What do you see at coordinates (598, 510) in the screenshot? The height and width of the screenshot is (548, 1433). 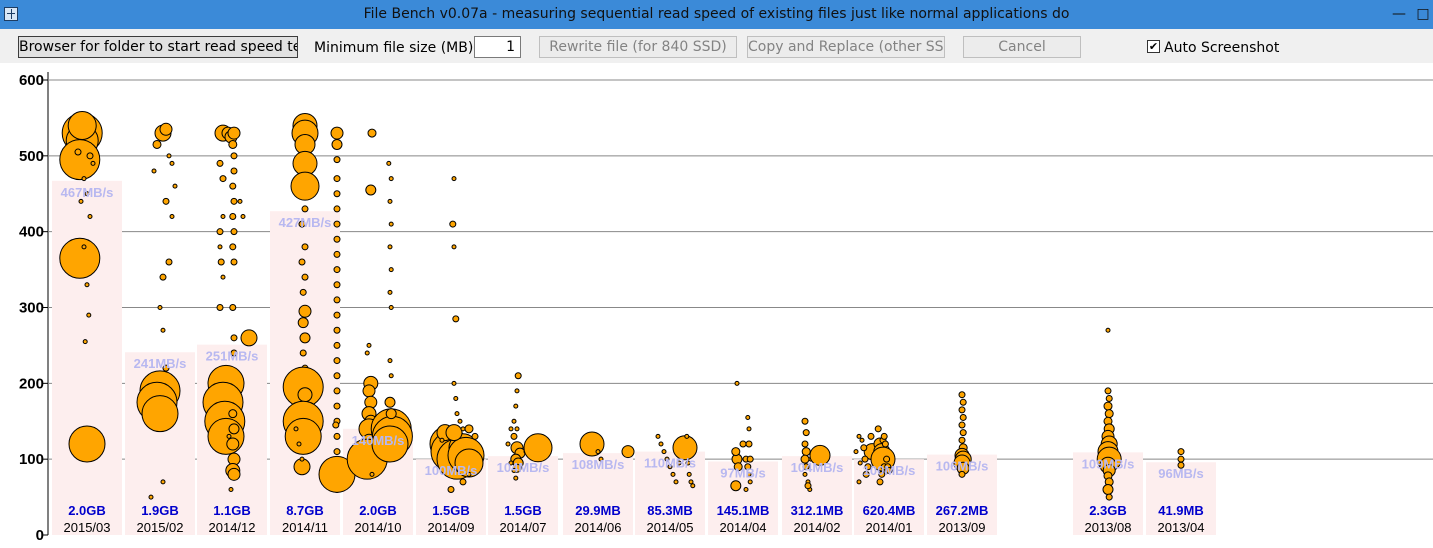 I see `column-size-label: 29.9MB` at bounding box center [598, 510].